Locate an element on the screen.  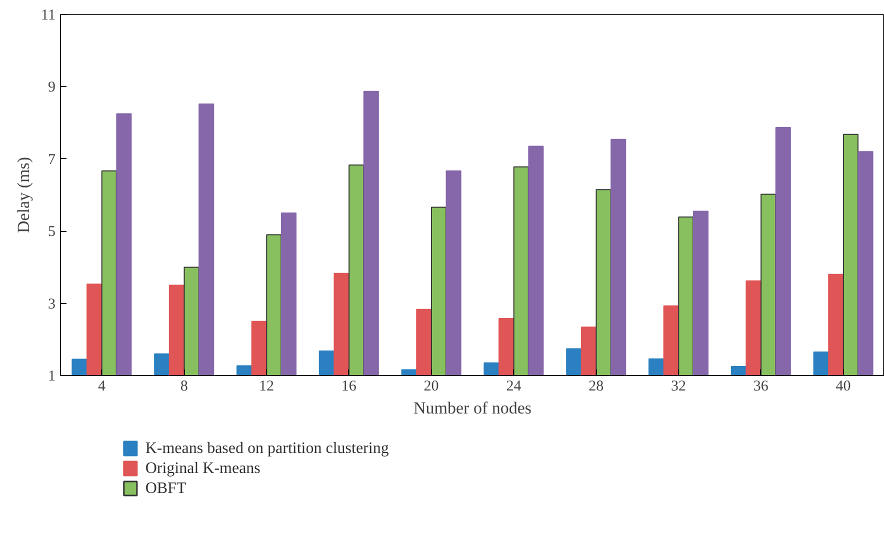
x-tick-label: 40 is located at coordinates (843, 386).